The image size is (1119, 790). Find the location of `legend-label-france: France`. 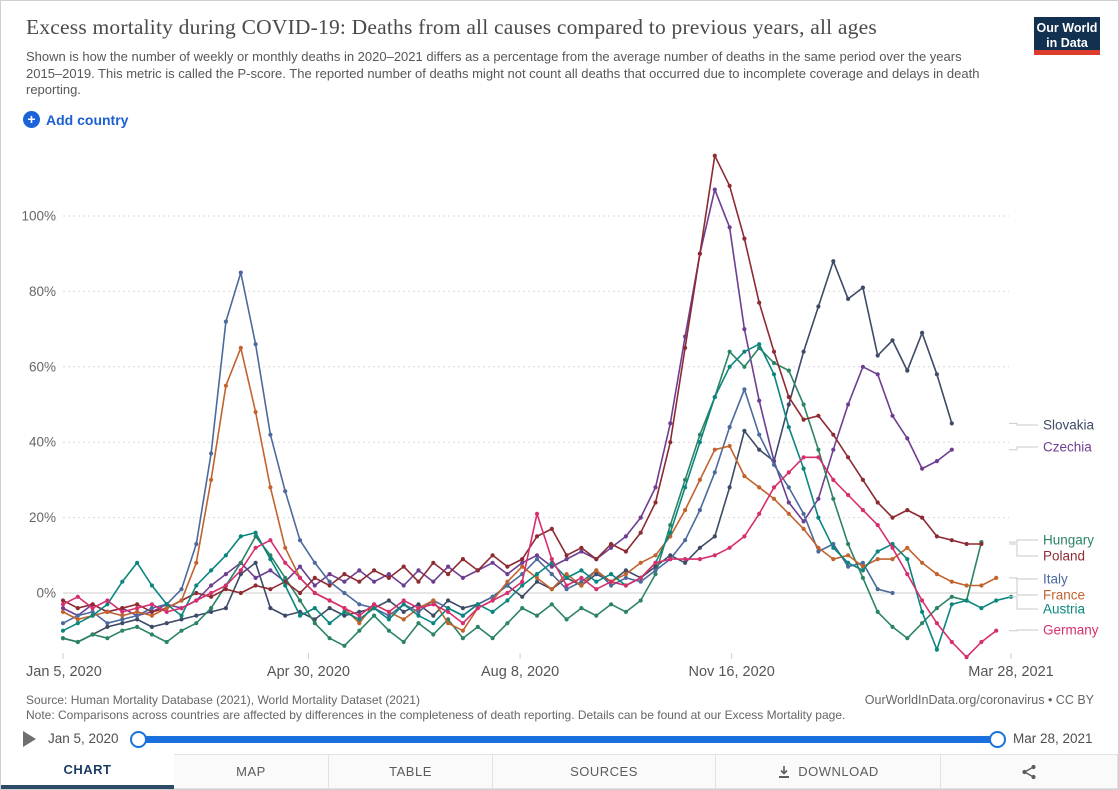

legend-label-france: France is located at coordinates (1064, 595).